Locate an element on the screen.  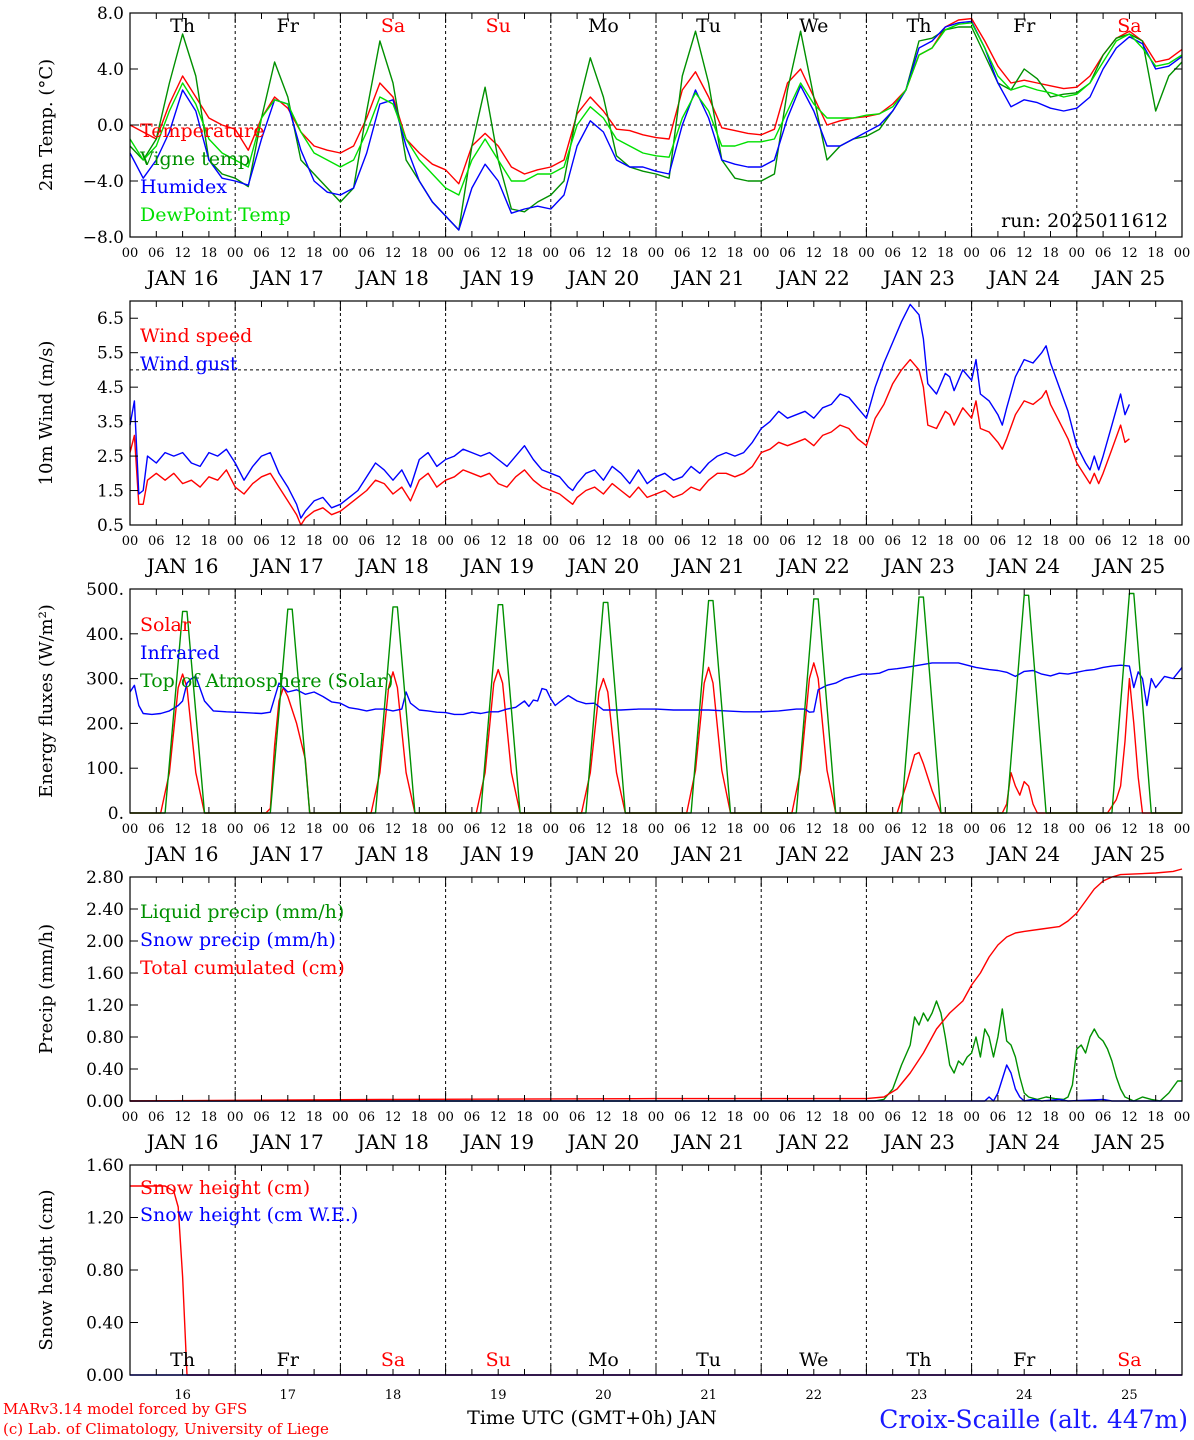
y-tick-label: 2.40 is located at coordinates (105, 910).